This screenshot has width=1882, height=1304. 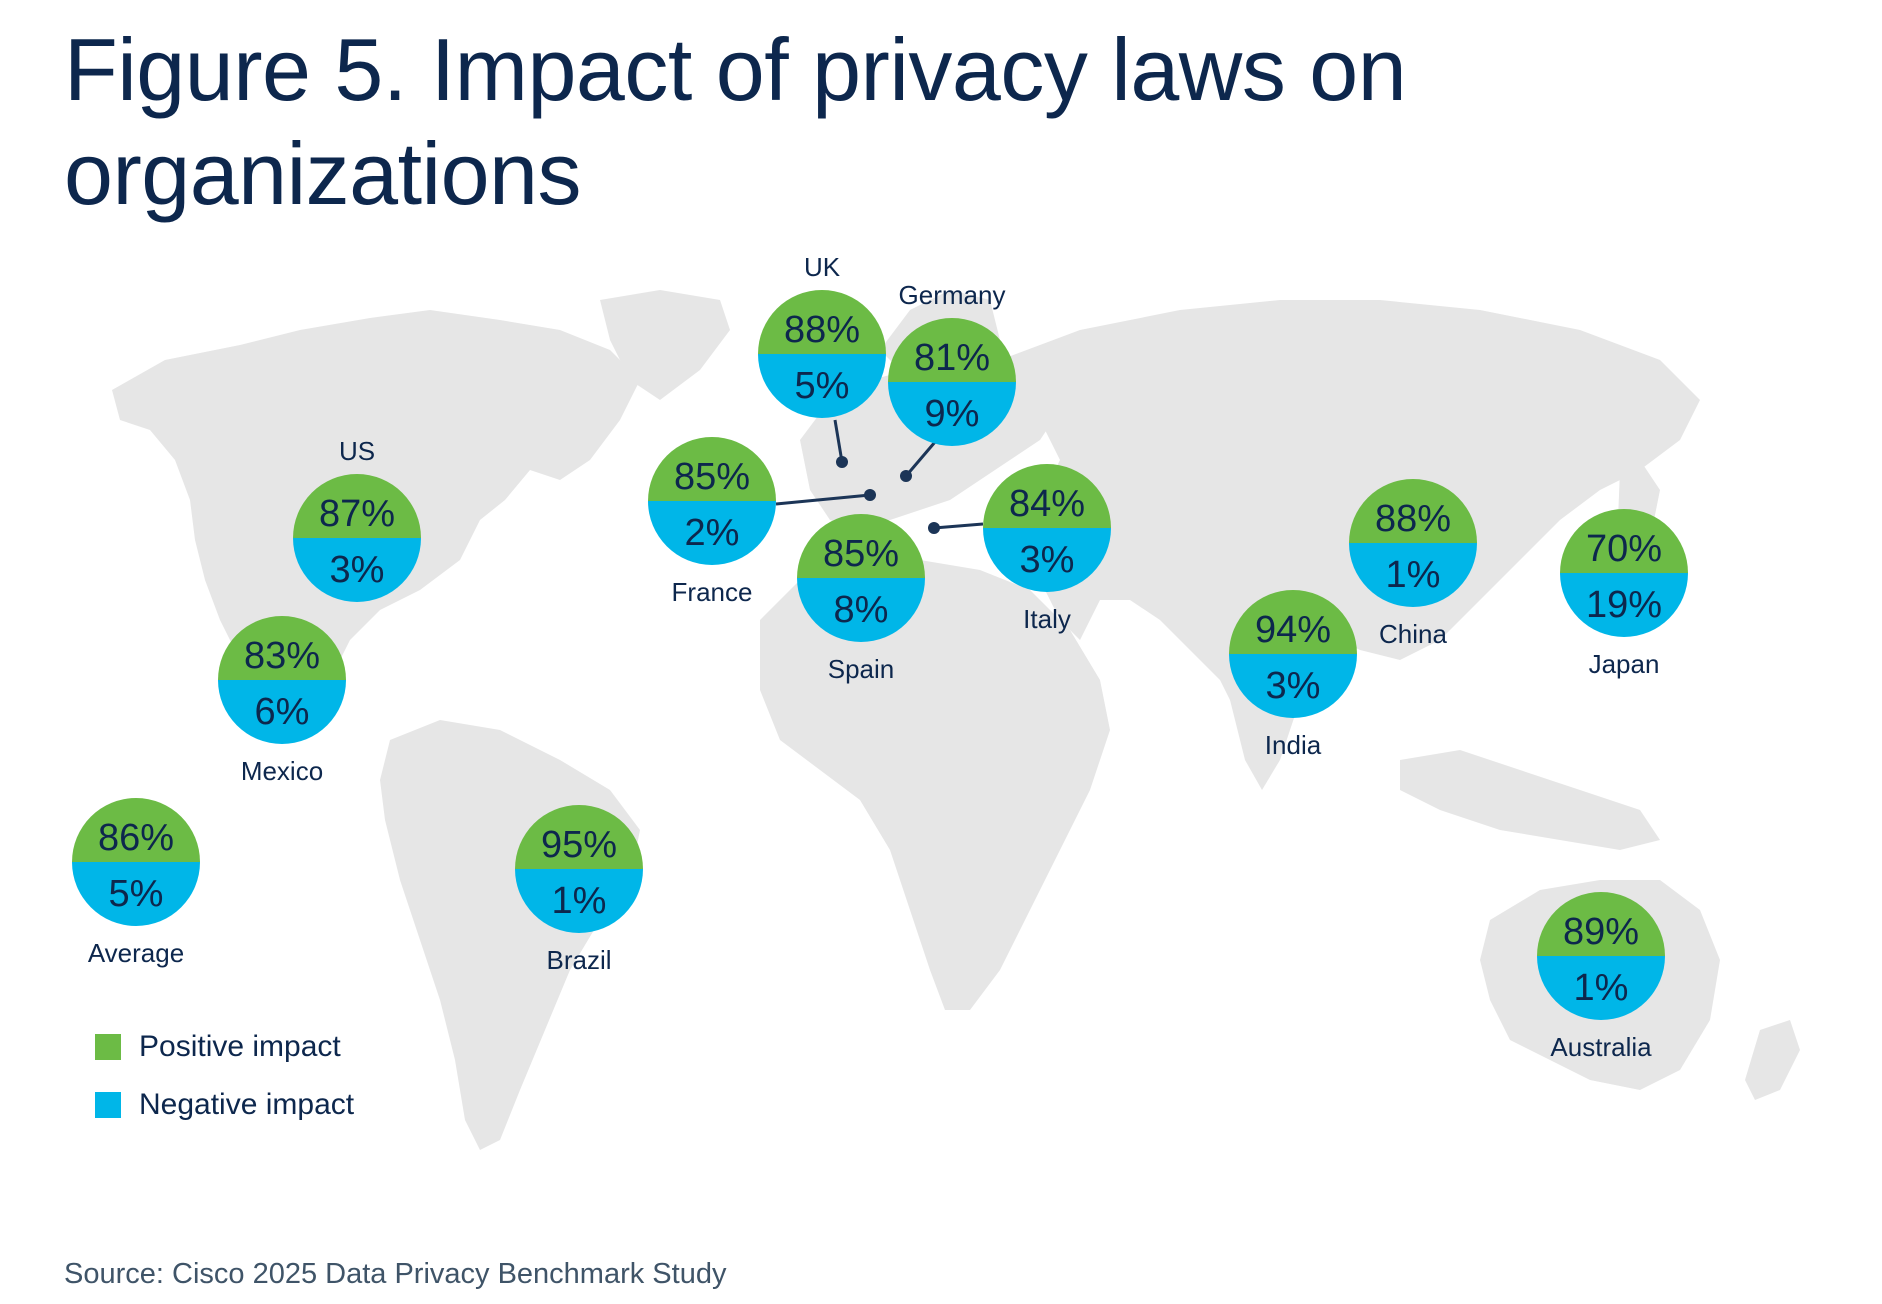 I want to click on positive-half-uk, so click(x=822, y=322).